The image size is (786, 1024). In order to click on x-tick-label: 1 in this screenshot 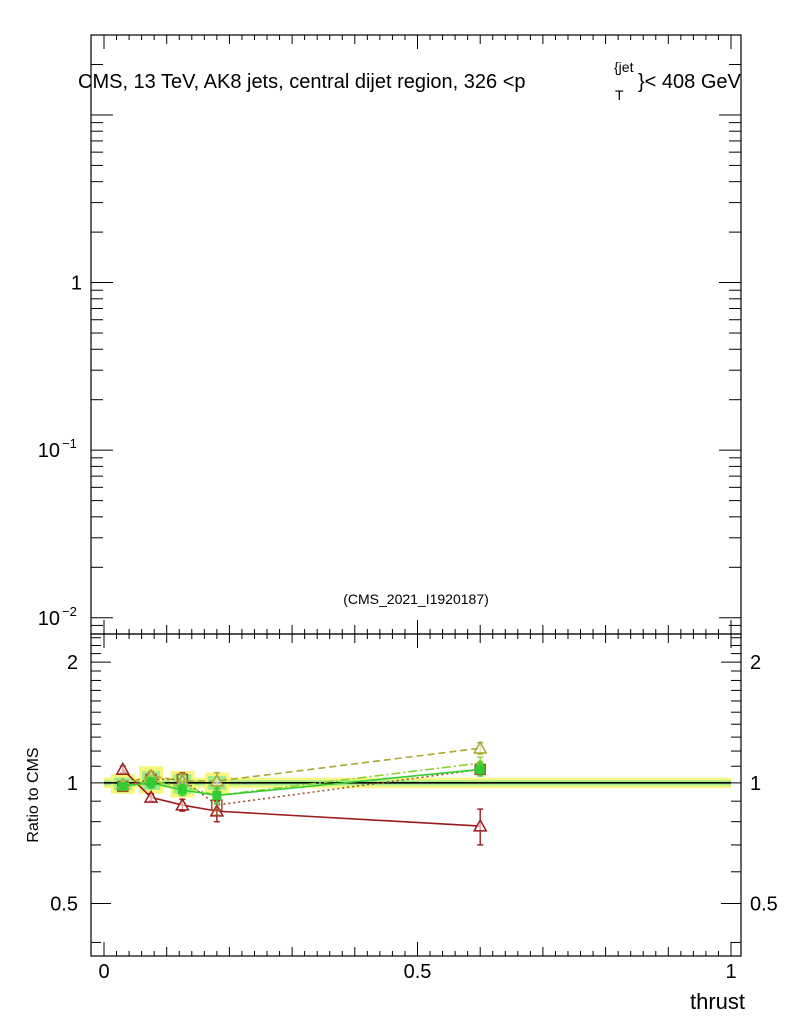, I will do `click(730, 972)`.